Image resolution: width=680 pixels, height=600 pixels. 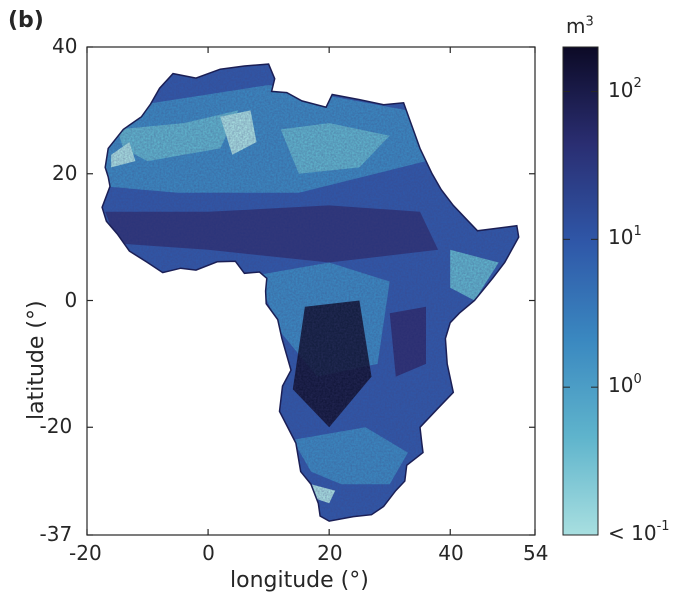 I want to click on y-tick-label: 20, so click(x=65, y=172).